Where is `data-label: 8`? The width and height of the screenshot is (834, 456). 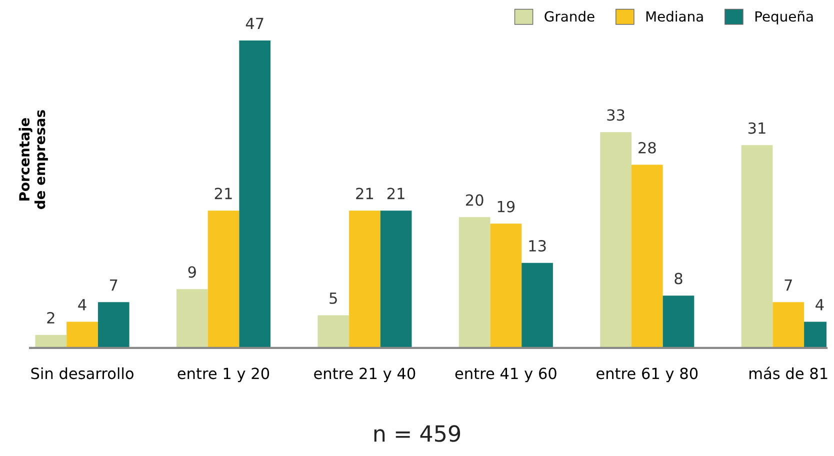
data-label: 8 is located at coordinates (678, 278).